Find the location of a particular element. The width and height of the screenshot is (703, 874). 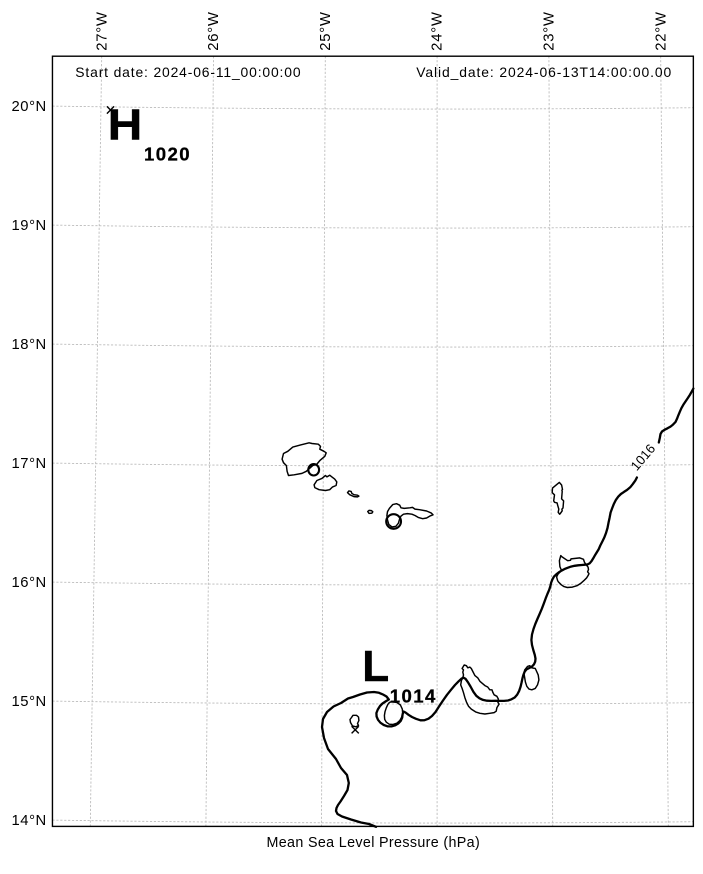

svg-text: 1020 is located at coordinates (167, 154).